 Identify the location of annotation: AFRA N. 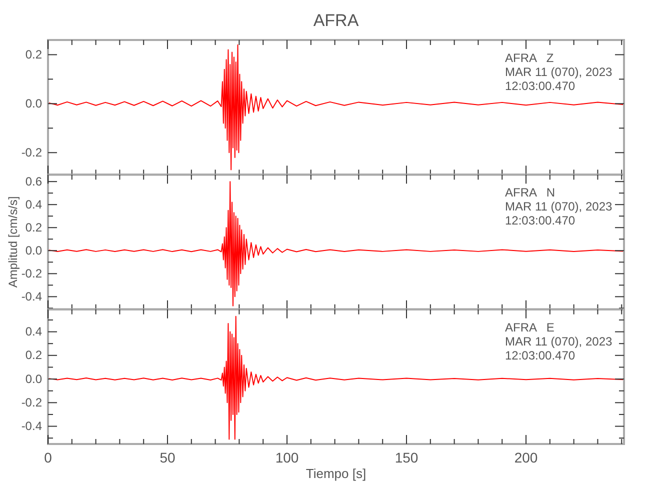
(530, 193).